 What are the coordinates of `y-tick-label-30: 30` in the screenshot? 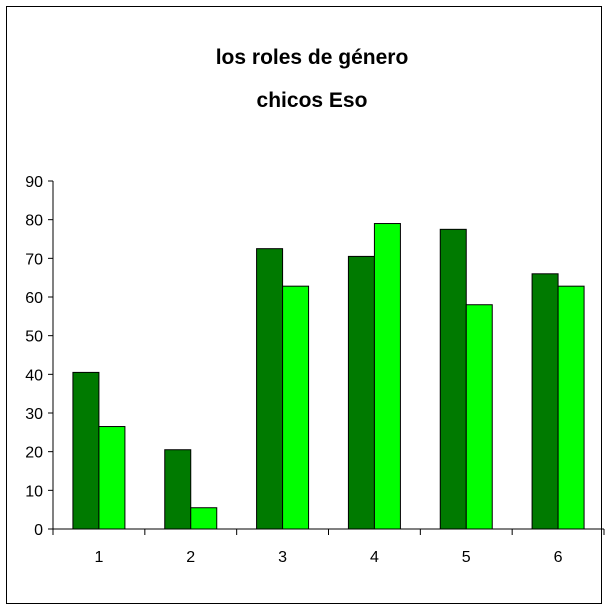 It's located at (34, 414).